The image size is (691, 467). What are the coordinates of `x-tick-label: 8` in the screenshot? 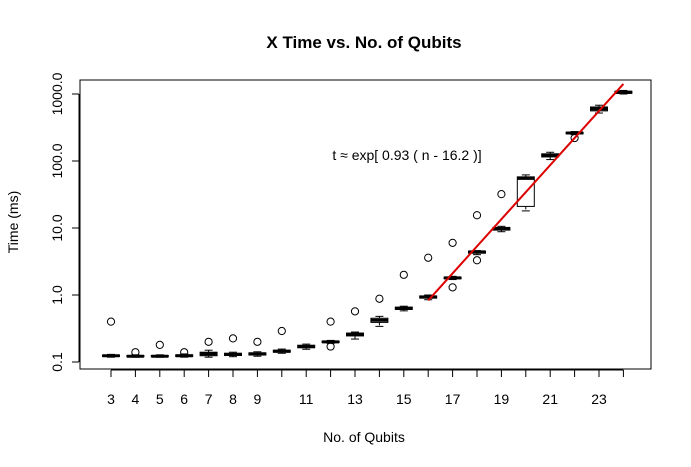 It's located at (233, 399).